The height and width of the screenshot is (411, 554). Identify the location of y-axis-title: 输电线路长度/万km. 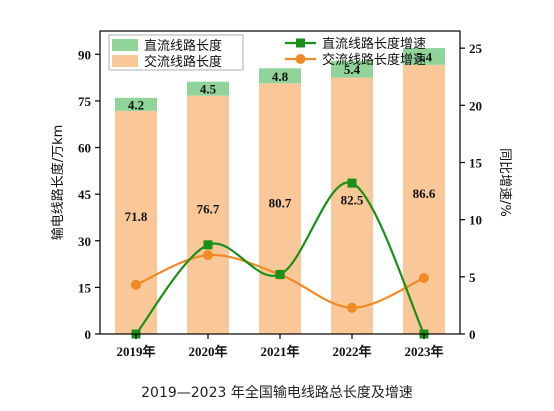
(58, 183).